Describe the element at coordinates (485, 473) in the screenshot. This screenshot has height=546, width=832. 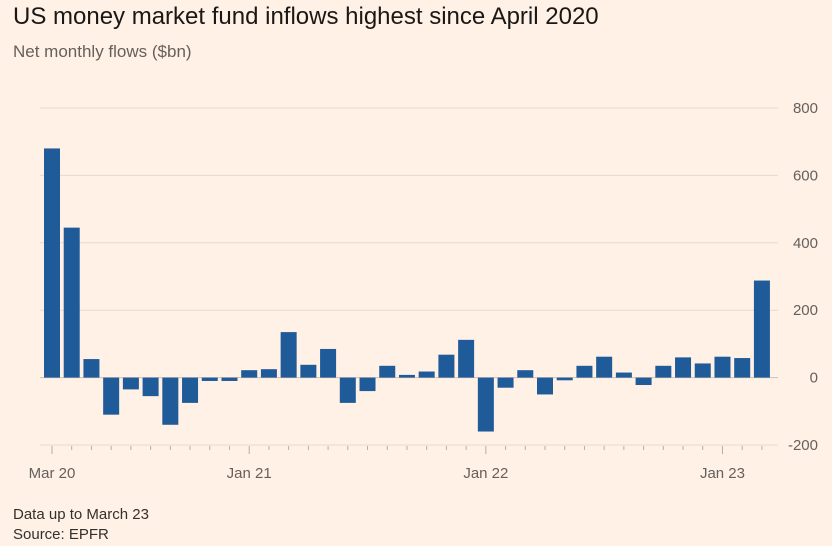
I see `x-tick-label: Jan 22` at that location.